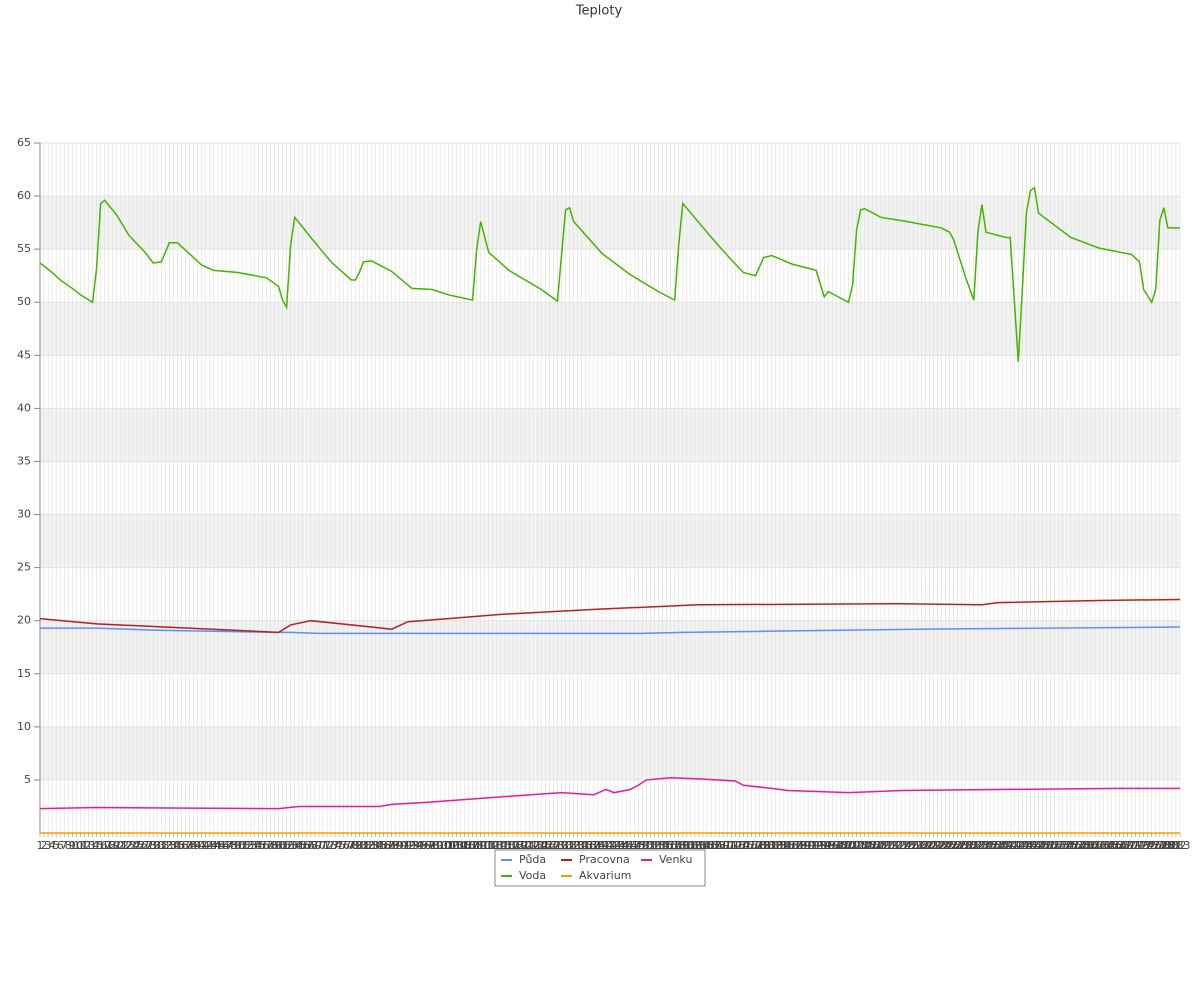 This screenshot has height=1000, width=1200. Describe the element at coordinates (1066, 845) in the screenshot. I see `x-tick-label: 255` at that location.